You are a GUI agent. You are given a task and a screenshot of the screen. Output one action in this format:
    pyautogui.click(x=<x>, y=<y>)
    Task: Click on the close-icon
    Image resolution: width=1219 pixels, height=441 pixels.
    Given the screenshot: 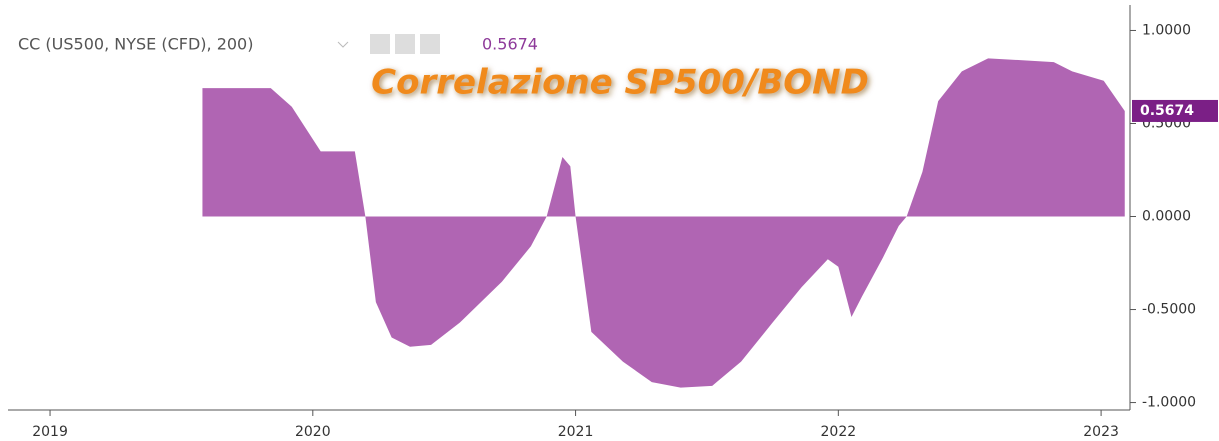 What is the action you would take?
    pyautogui.click(x=430, y=44)
    